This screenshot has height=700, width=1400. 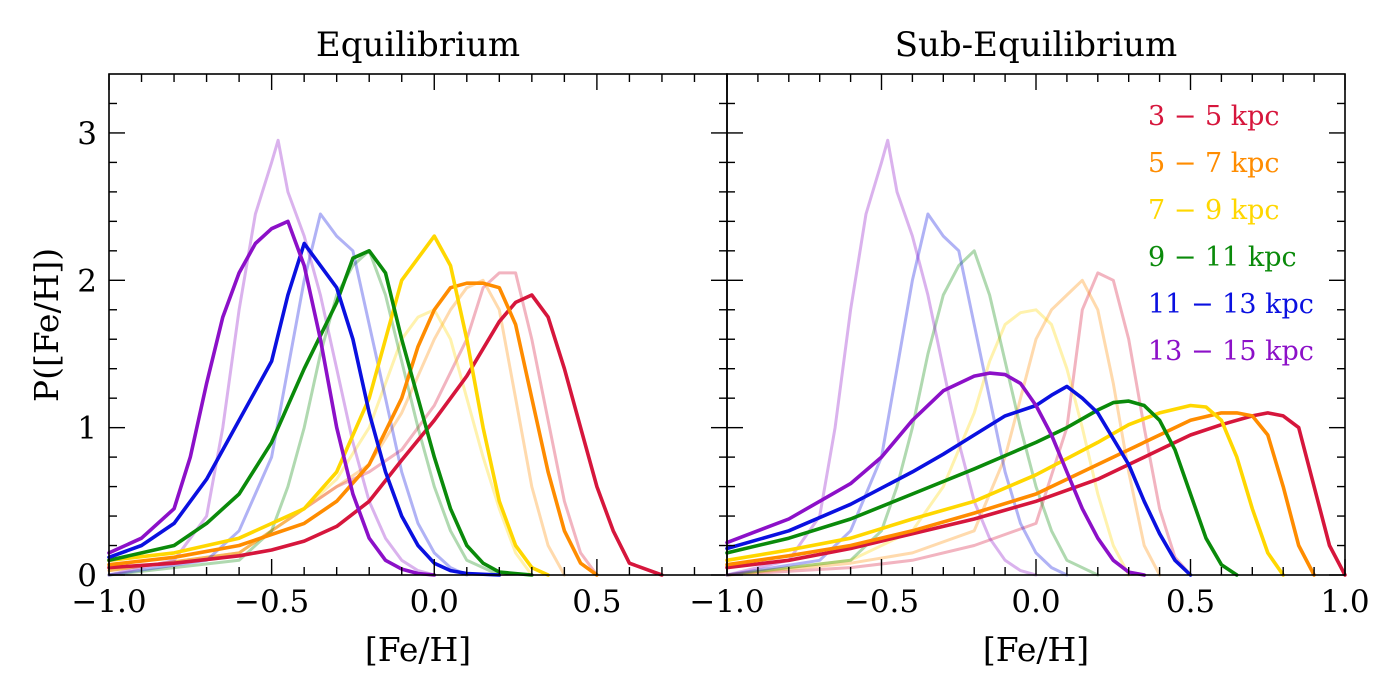 I want to click on y-tick-label: 0, so click(x=87, y=576).